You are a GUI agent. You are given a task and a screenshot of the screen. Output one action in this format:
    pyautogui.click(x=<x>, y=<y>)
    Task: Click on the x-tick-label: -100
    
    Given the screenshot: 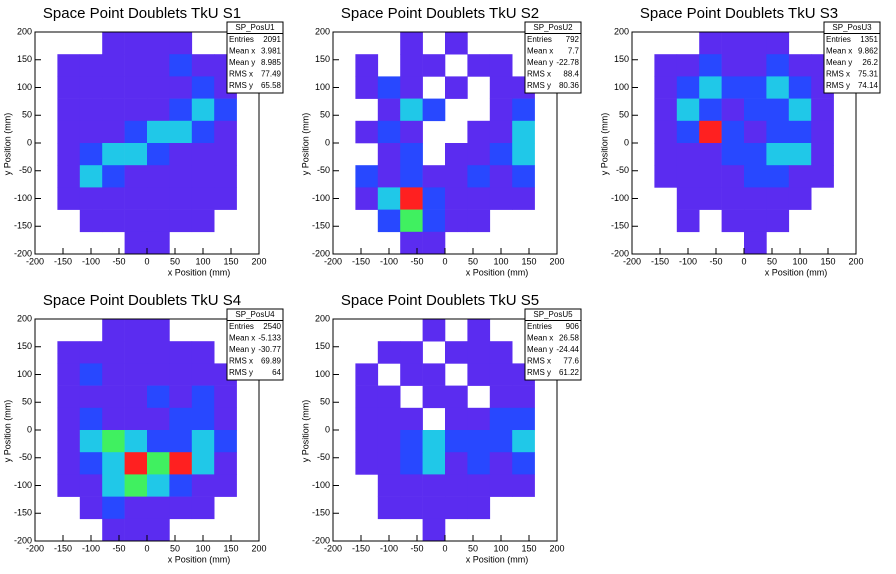 What is the action you would take?
    pyautogui.click(x=688, y=261)
    